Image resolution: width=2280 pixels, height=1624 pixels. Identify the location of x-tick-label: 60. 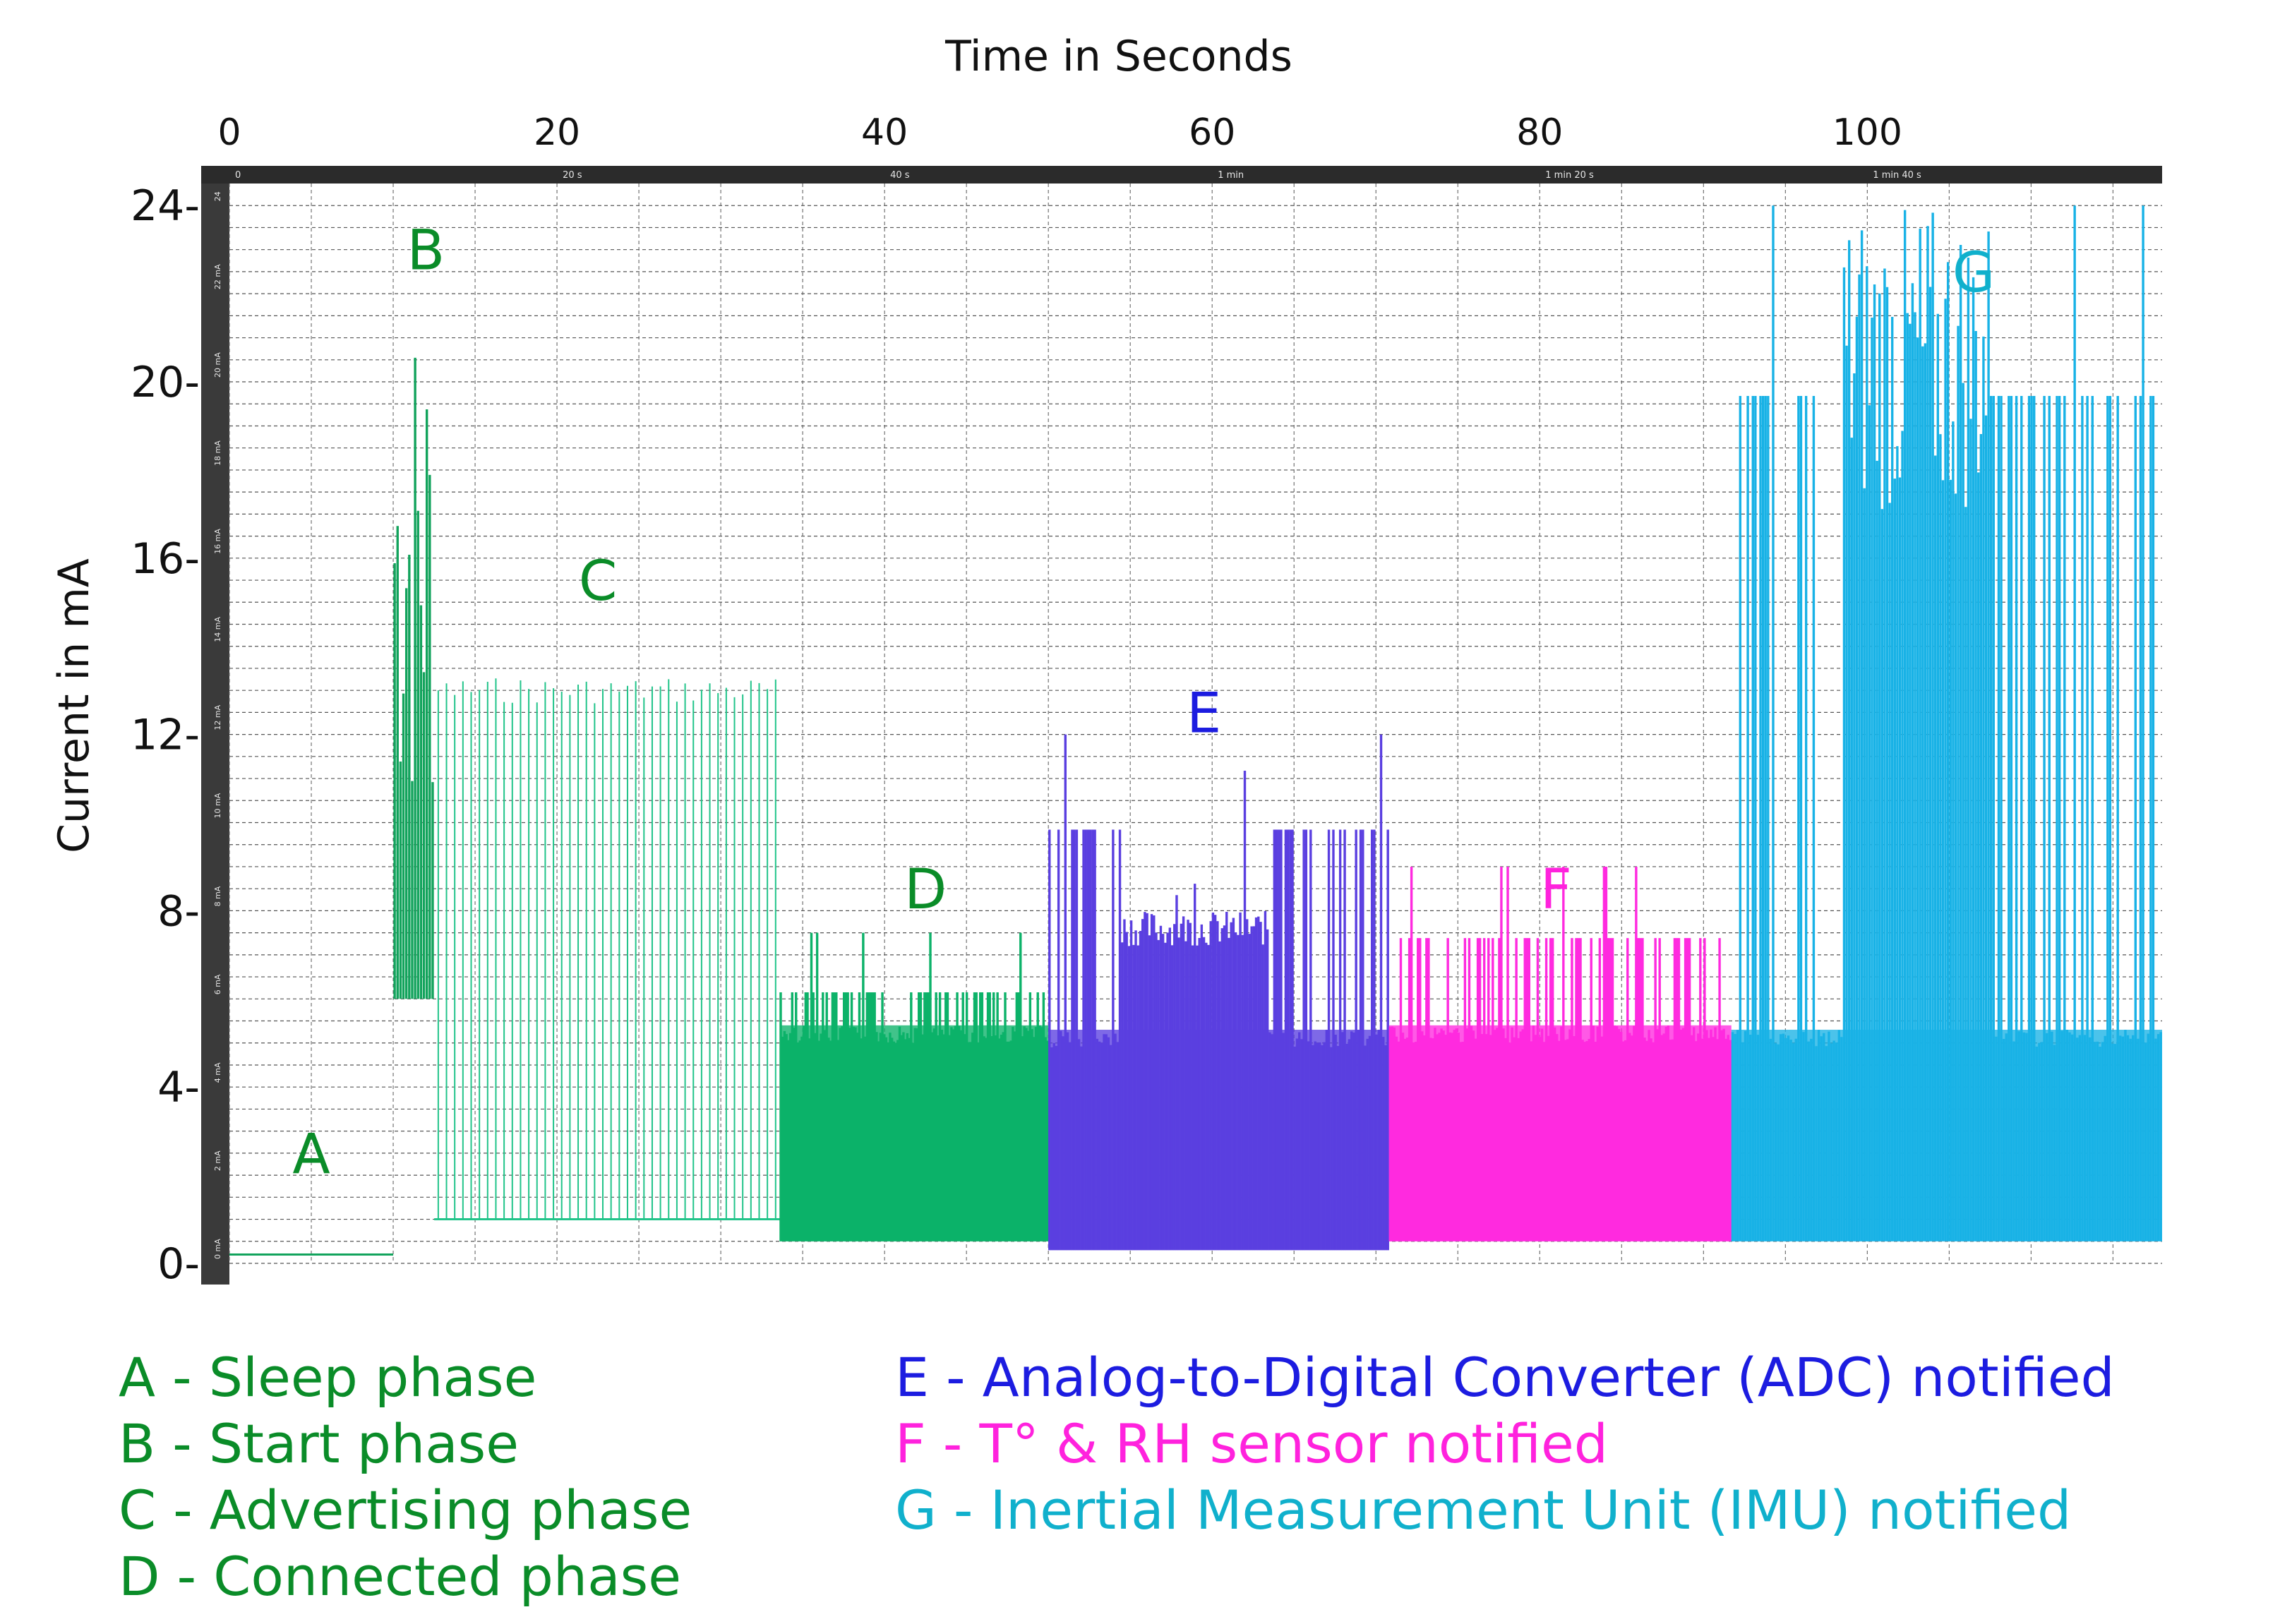
(1212, 133).